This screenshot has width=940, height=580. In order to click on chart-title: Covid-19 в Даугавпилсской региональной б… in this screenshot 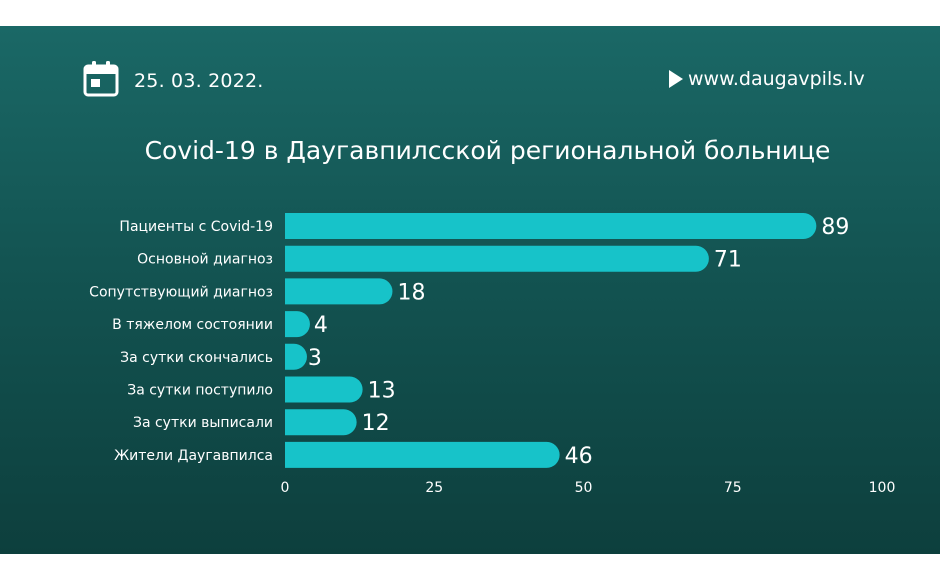, I will do `click(487, 150)`.